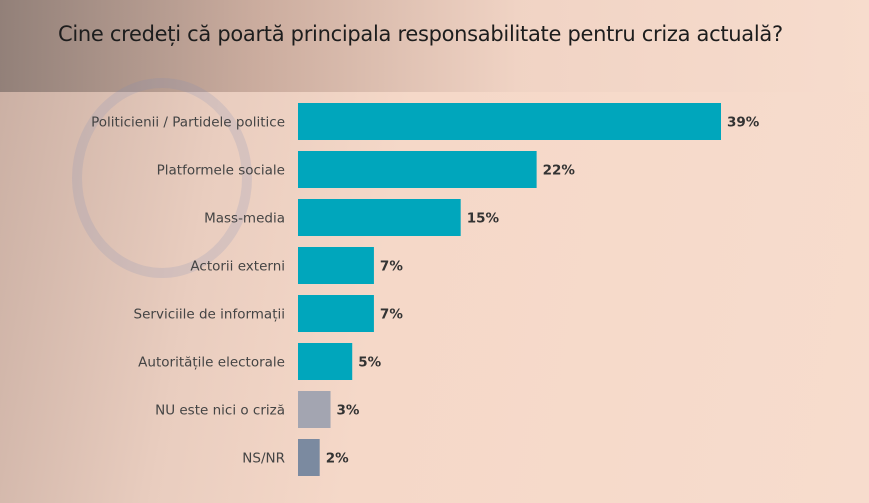  What do you see at coordinates (483, 219) in the screenshot?
I see `value-label: 15%` at bounding box center [483, 219].